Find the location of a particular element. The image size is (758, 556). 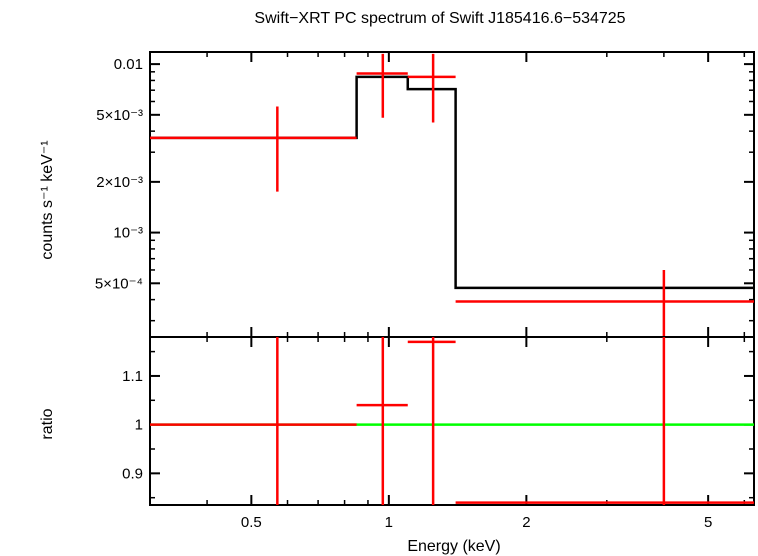

y-axis-title-spectrum: counts s⁻¹ keV⁻¹ is located at coordinates (47, 199).